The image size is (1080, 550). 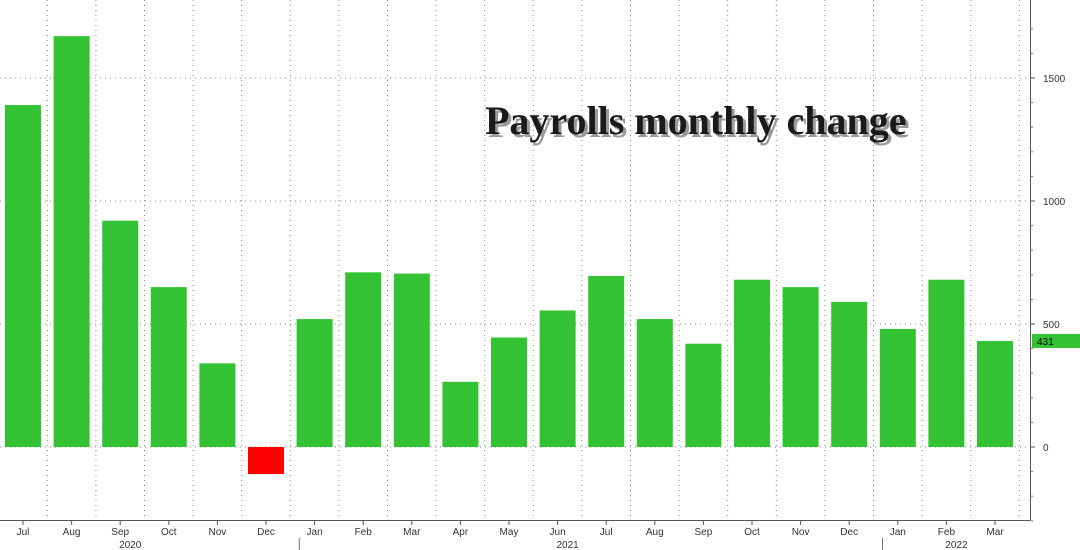 I want to click on last-value-badge, so click(x=1056, y=340).